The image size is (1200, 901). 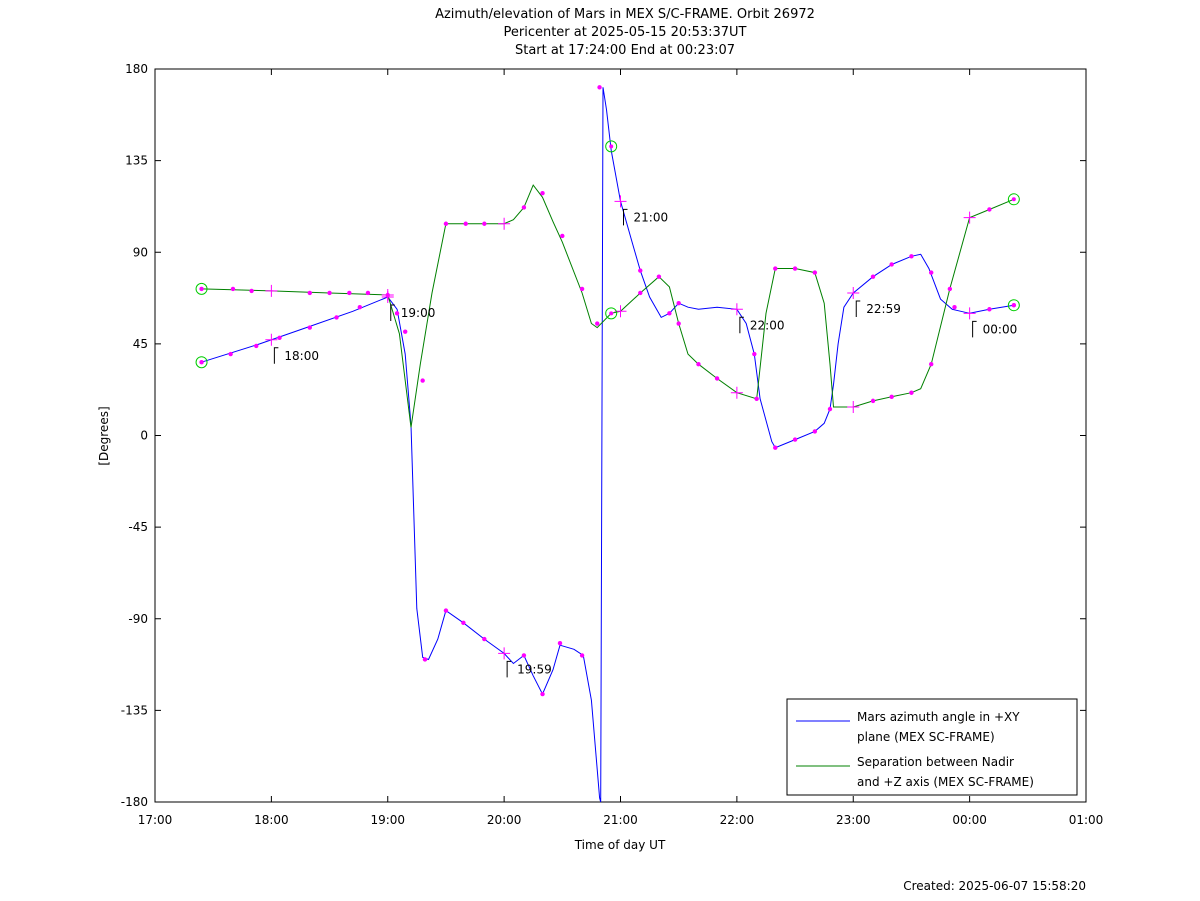 I want to click on legend-label-azimuth-line-2: plane (MEX SC-FRAME), so click(x=926, y=737).